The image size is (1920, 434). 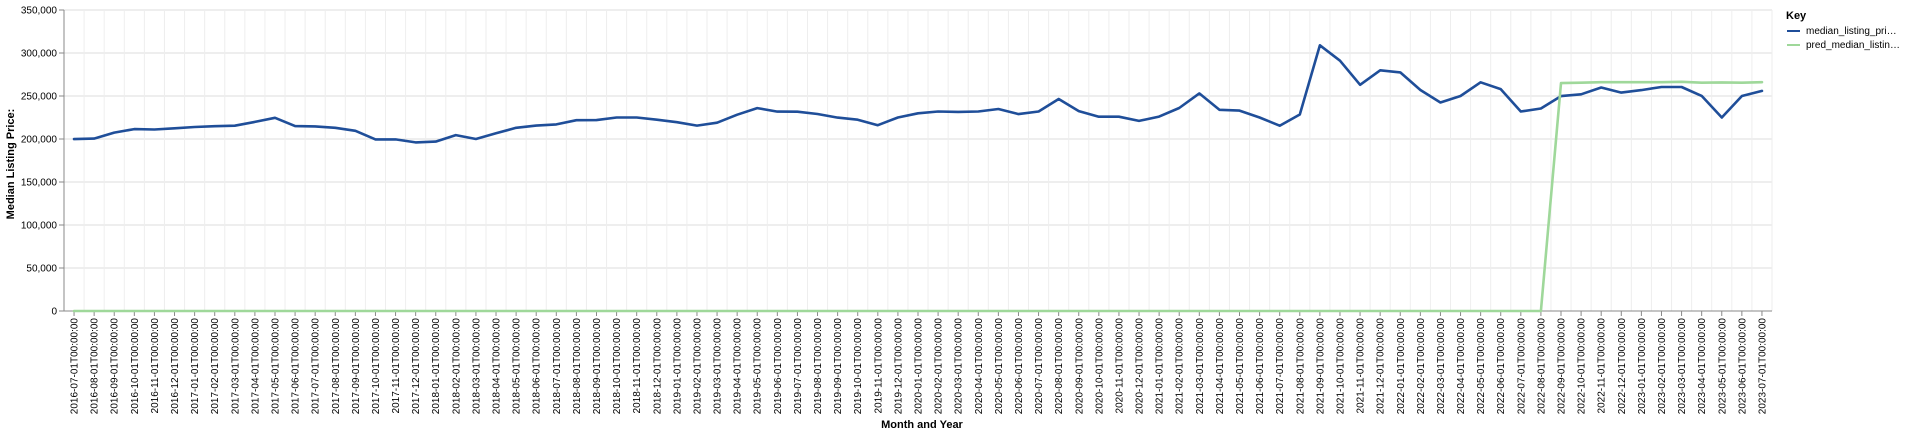 I want to click on x-tick-label: 2017-11-01T00:00:00, so click(x=396, y=366).